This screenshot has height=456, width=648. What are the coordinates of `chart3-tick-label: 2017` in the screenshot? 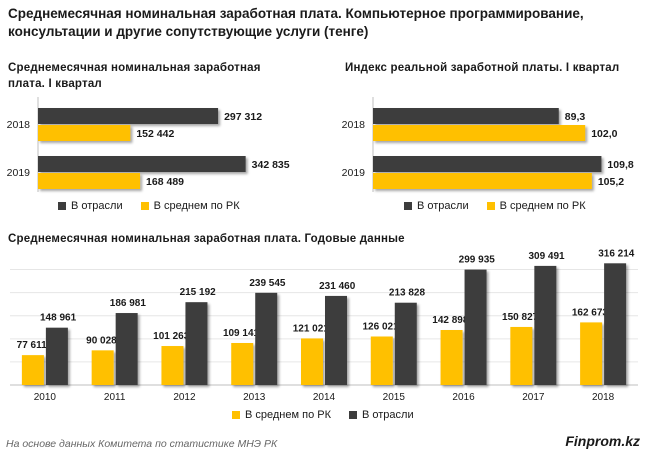 It's located at (533, 397).